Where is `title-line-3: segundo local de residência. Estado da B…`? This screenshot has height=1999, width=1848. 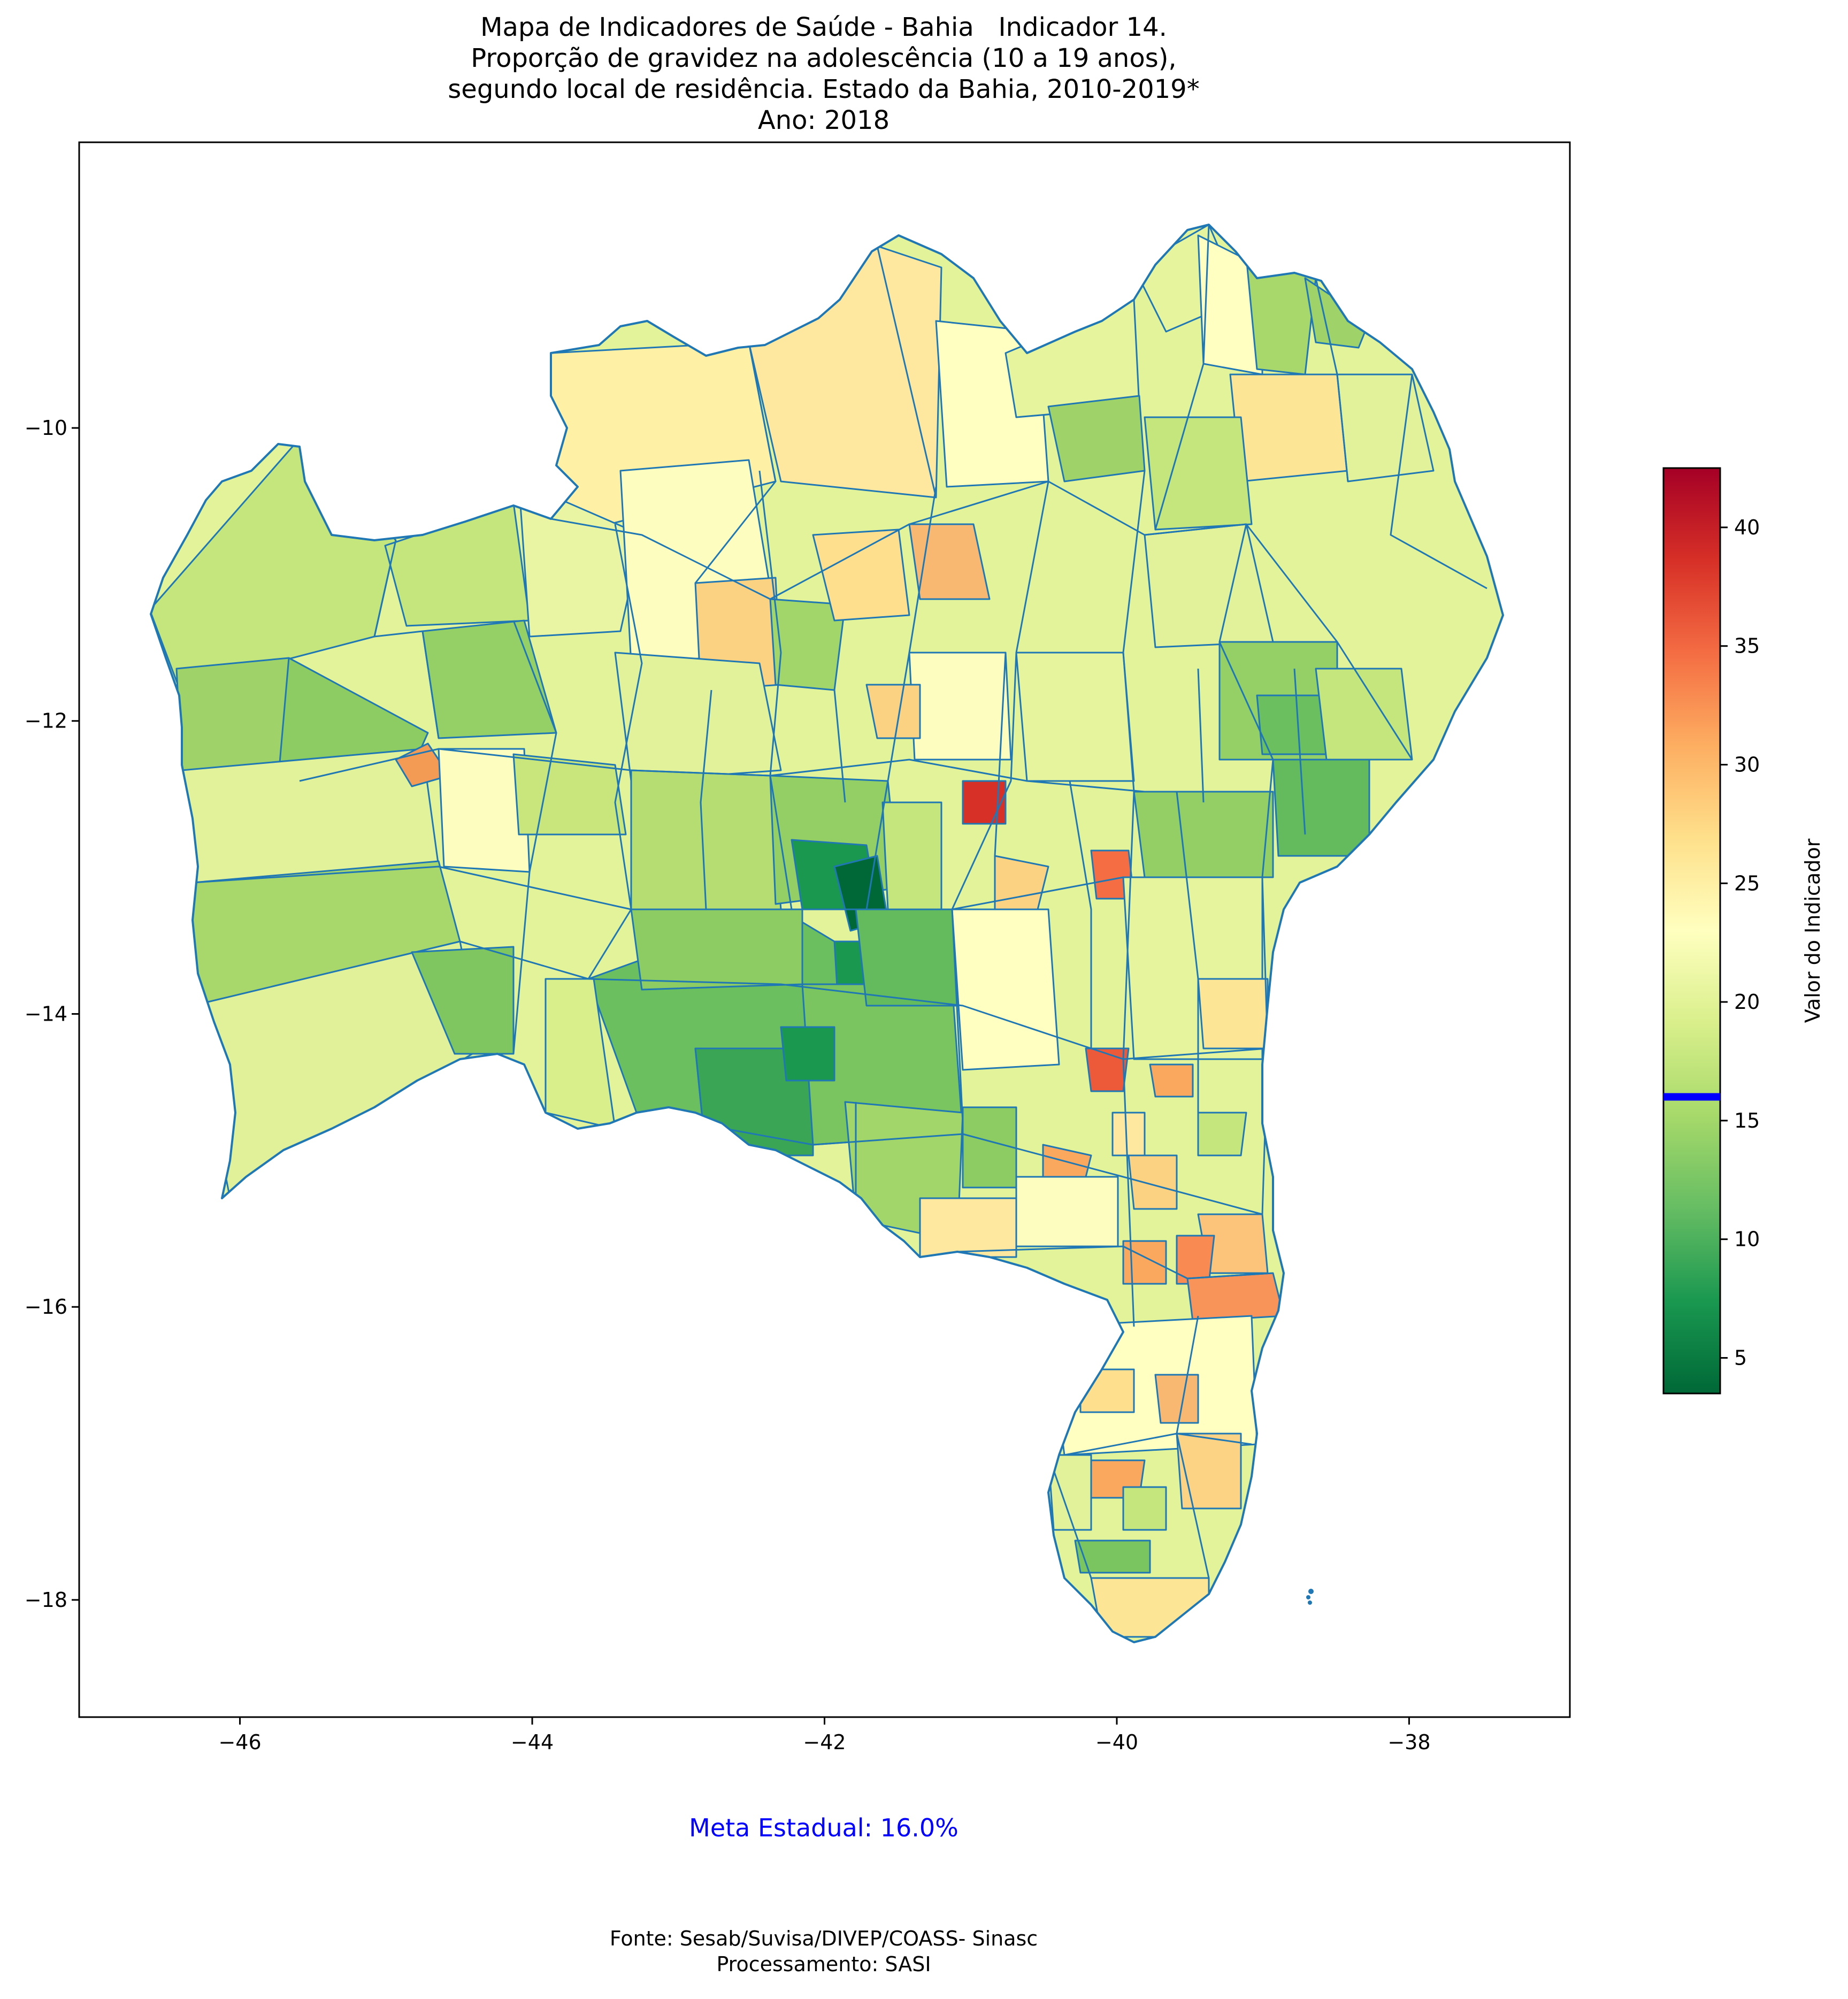 title-line-3: segundo local de residência. Estado da B… is located at coordinates (824, 89).